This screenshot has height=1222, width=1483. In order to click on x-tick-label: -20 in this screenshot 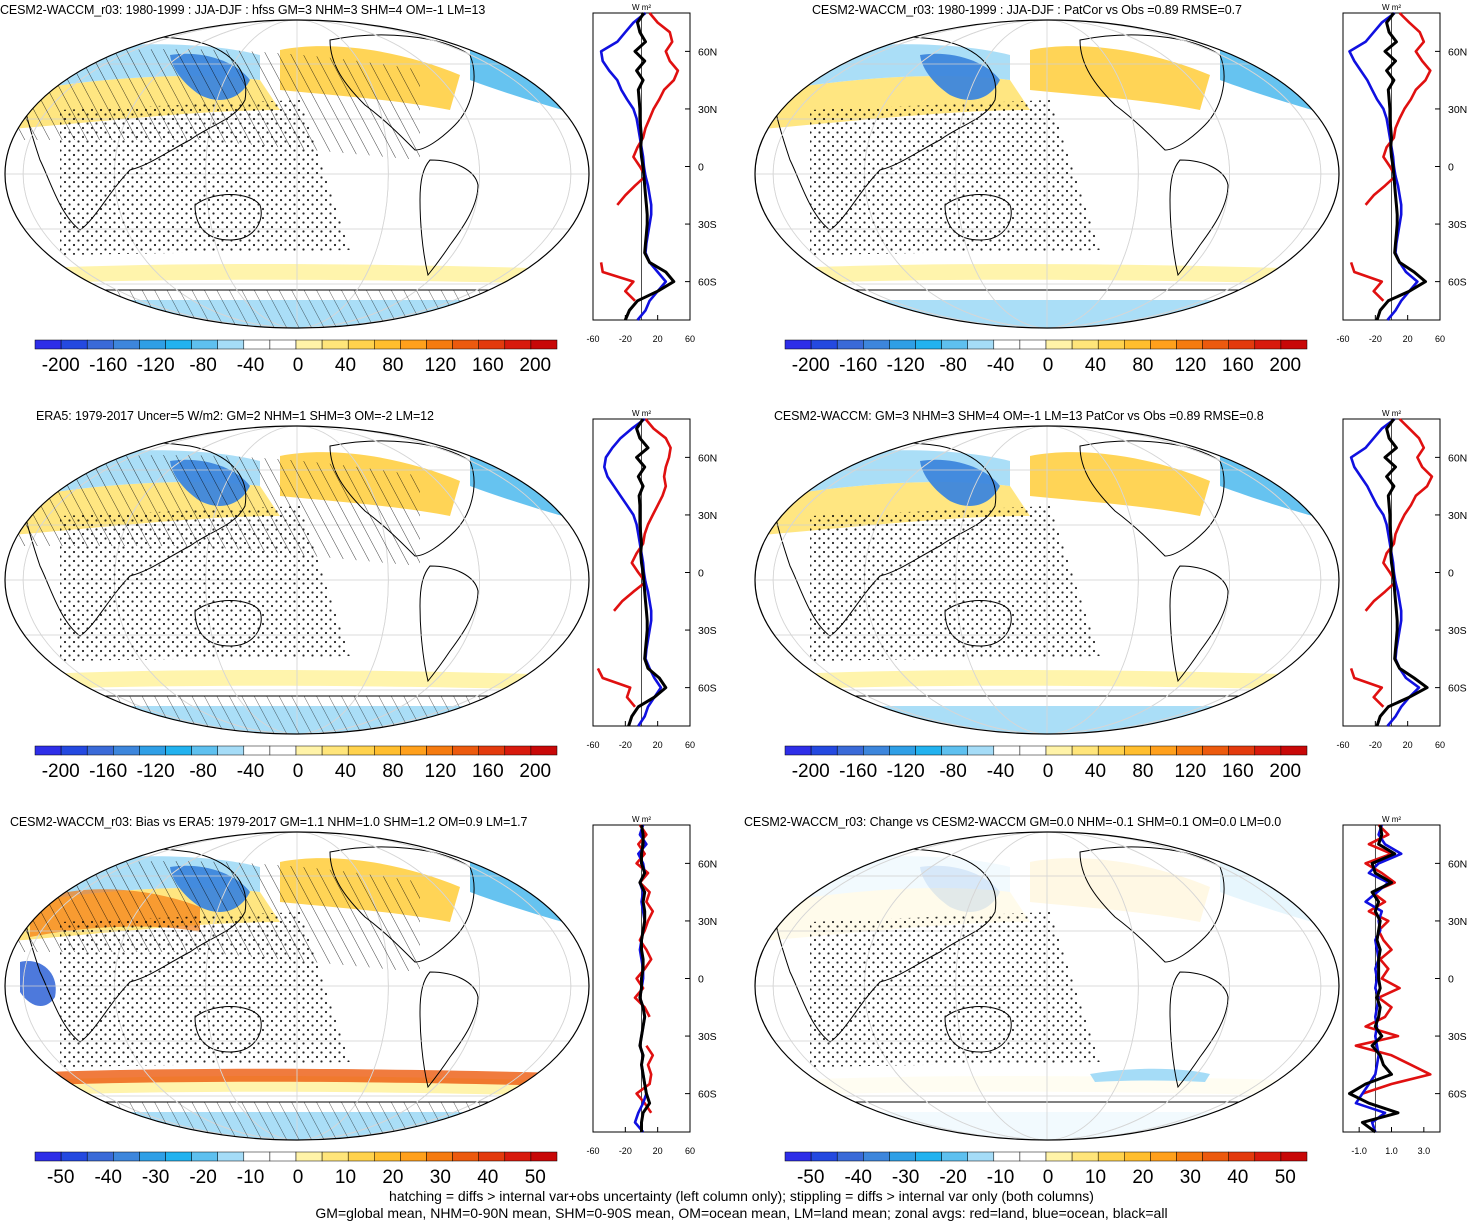, I will do `click(1375, 339)`.